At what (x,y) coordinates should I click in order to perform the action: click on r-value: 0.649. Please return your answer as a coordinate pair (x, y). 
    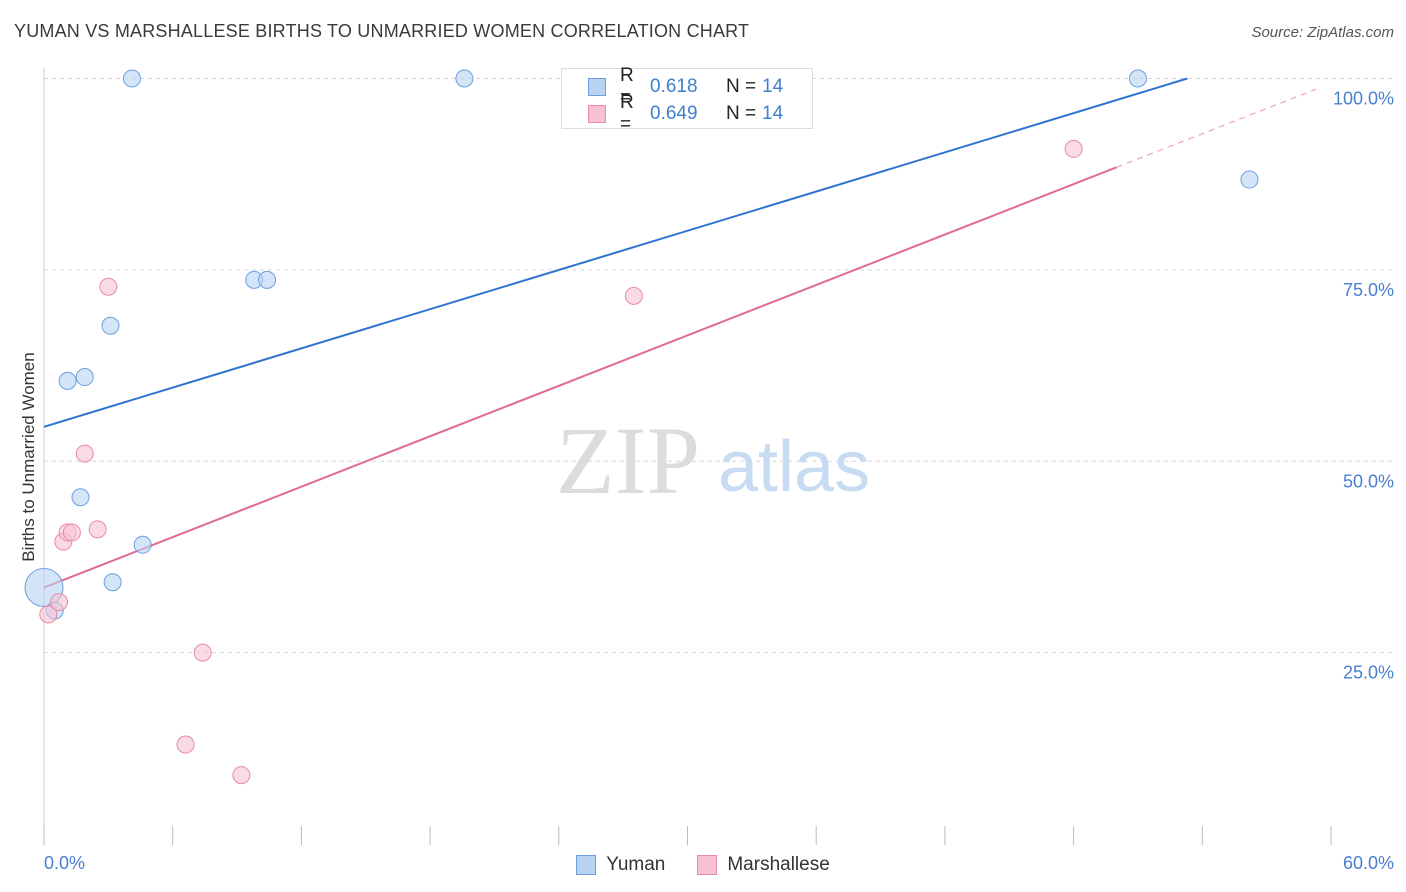
    Looking at the image, I should click on (674, 113).